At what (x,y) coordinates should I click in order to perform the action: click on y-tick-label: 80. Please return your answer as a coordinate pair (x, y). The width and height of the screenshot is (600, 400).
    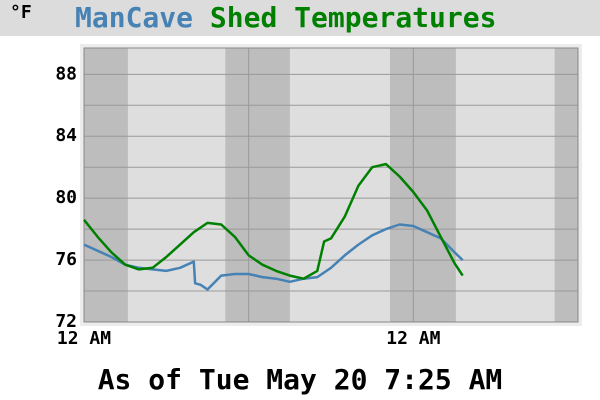
    Looking at the image, I should click on (66, 197).